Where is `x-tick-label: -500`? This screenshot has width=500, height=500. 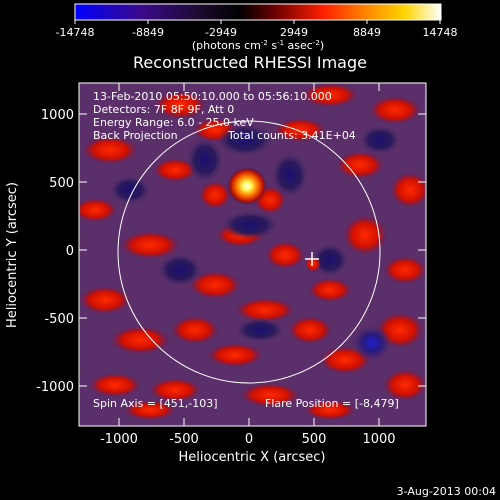 x-tick-label: -500 is located at coordinates (184, 439).